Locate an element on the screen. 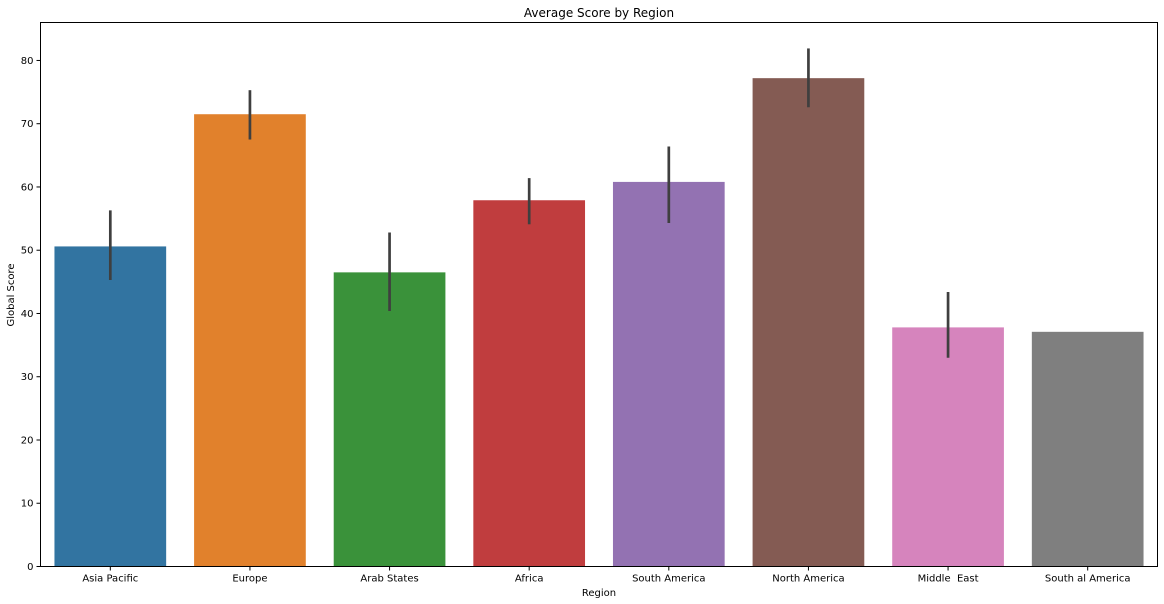  x-tick-label: Europe is located at coordinates (249, 579).